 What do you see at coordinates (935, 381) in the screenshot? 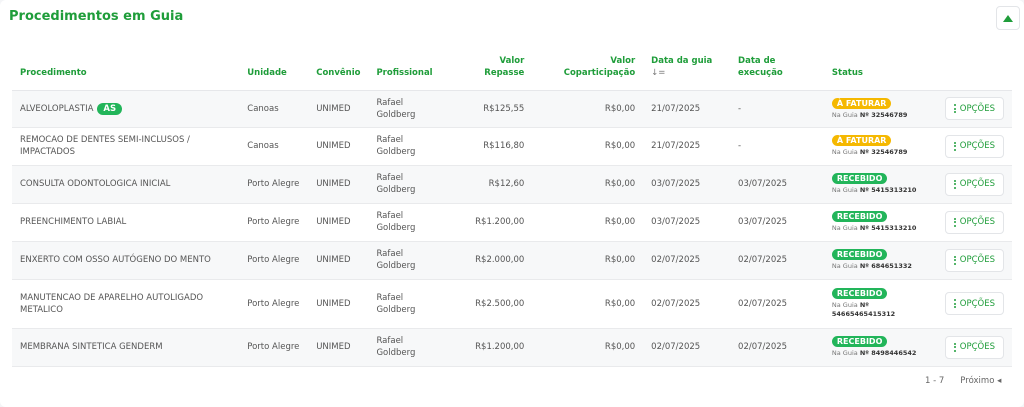
I see `pagination-range: 1 - 7` at bounding box center [935, 381].